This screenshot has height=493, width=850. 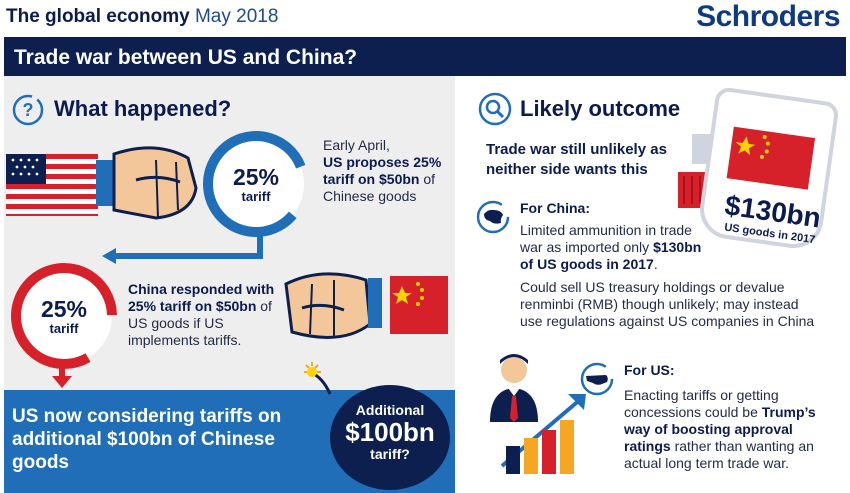 What do you see at coordinates (64, 308) in the screenshot?
I see `tariff-ring-china-pct: 25%` at bounding box center [64, 308].